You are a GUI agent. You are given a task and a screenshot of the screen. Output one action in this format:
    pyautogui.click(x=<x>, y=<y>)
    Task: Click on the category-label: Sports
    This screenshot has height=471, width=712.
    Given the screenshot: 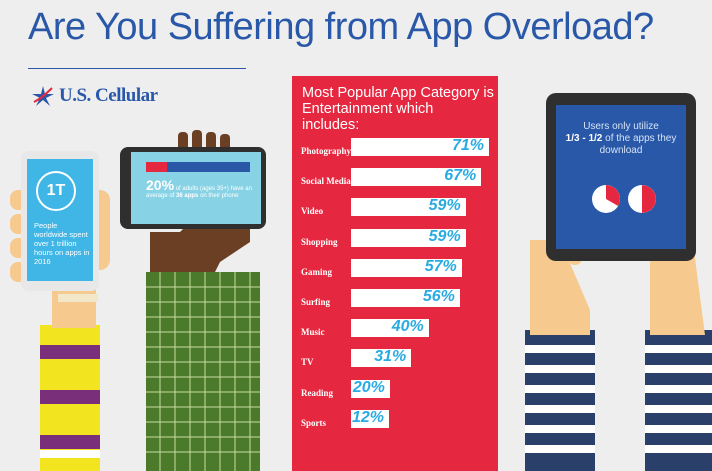 What is the action you would take?
    pyautogui.click(x=314, y=422)
    